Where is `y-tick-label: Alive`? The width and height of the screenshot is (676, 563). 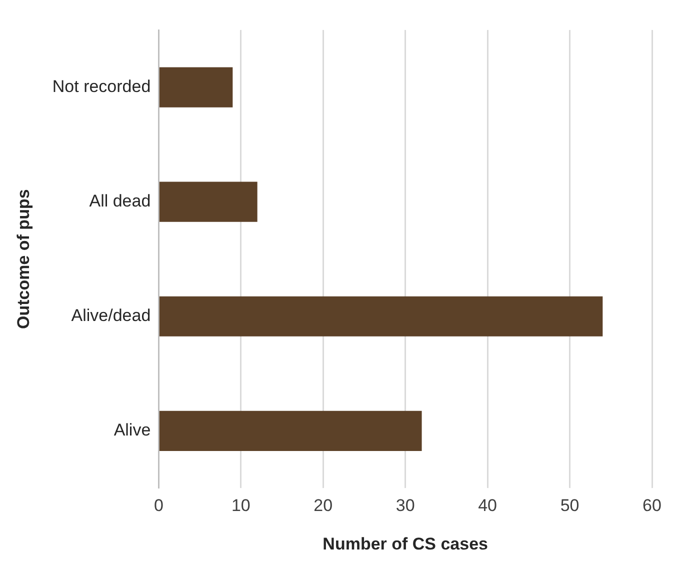
y-tick-label: Alive is located at coordinates (132, 430).